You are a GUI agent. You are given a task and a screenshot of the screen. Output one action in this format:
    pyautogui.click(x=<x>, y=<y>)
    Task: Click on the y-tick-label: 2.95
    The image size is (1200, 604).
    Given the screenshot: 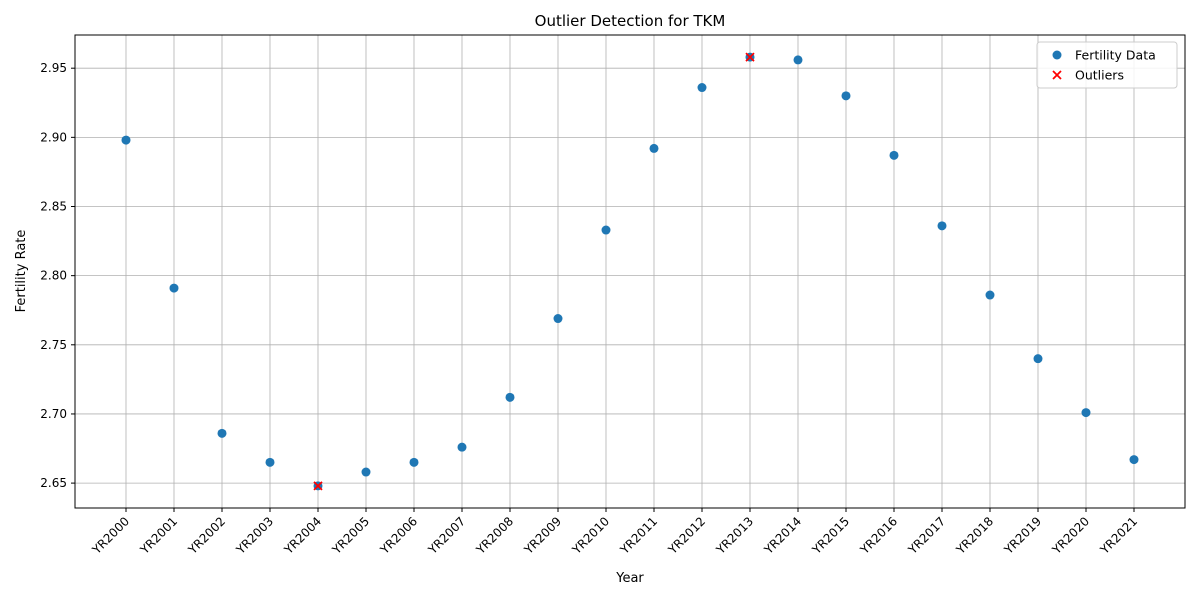 What is the action you would take?
    pyautogui.click(x=53, y=68)
    